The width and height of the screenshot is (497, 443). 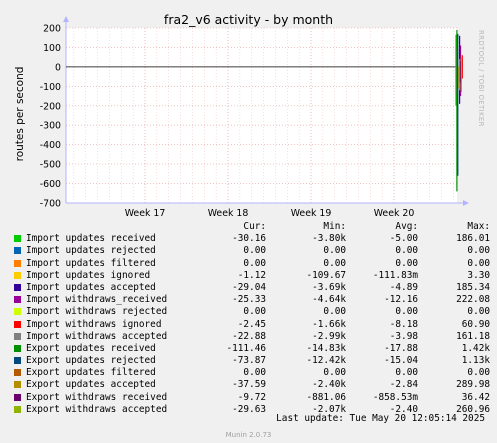 I want to click on generator-label: Munin 2.0.73, so click(x=248, y=435).